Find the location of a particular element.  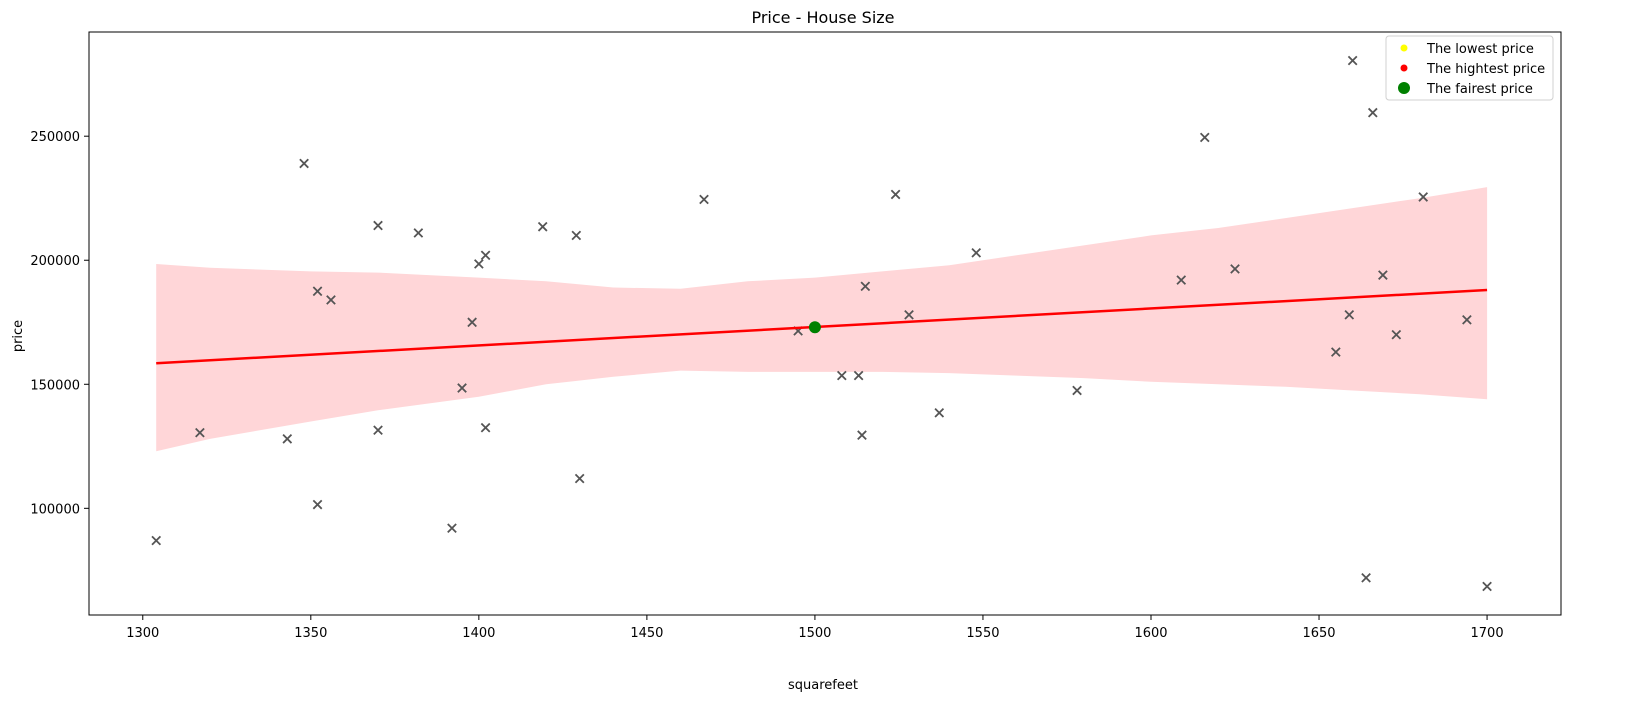

legend-label: The hightest price is located at coordinates (1485, 69).